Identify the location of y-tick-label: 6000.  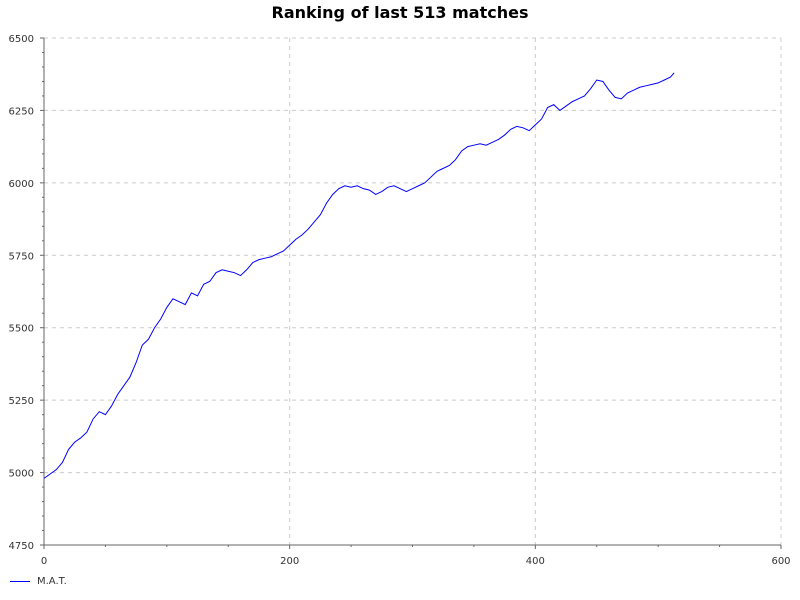
(21, 184).